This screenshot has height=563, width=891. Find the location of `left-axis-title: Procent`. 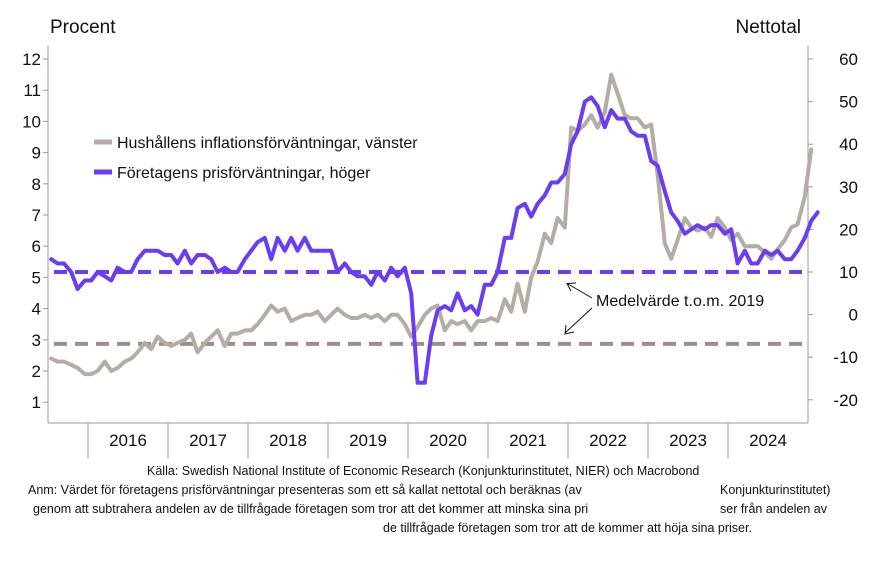

left-axis-title: Procent is located at coordinates (83, 27).